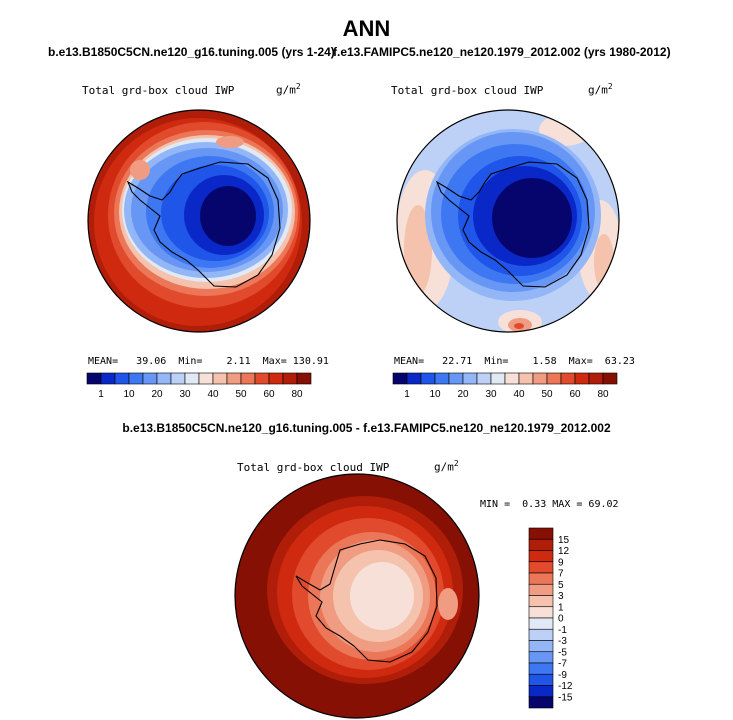 The width and height of the screenshot is (733, 720). What do you see at coordinates (366, 601) in the screenshot?
I see `diff-antarctica-outline` at bounding box center [366, 601].